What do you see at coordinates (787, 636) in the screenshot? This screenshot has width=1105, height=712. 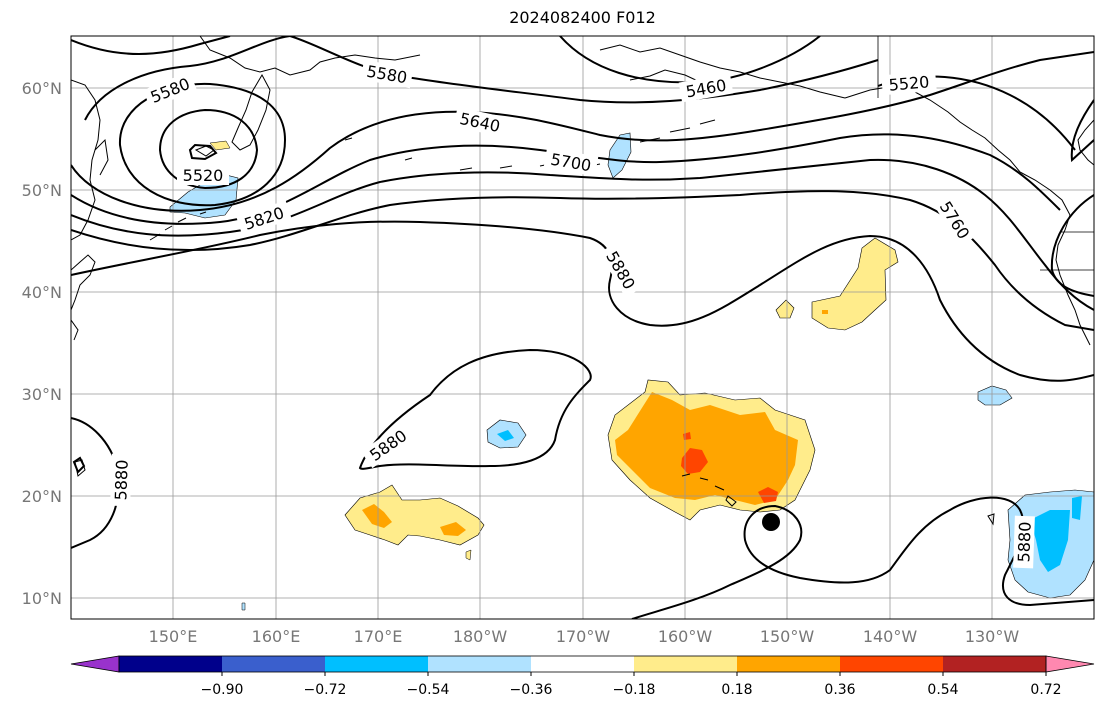 I see `lon-label: 150°W` at bounding box center [787, 636].